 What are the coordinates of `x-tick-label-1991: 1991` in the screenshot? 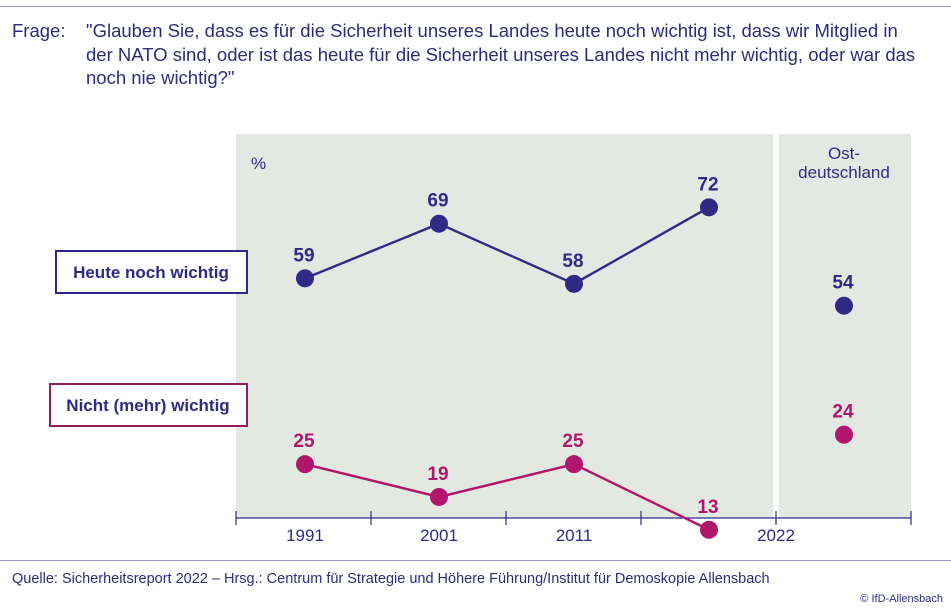 It's located at (305, 535).